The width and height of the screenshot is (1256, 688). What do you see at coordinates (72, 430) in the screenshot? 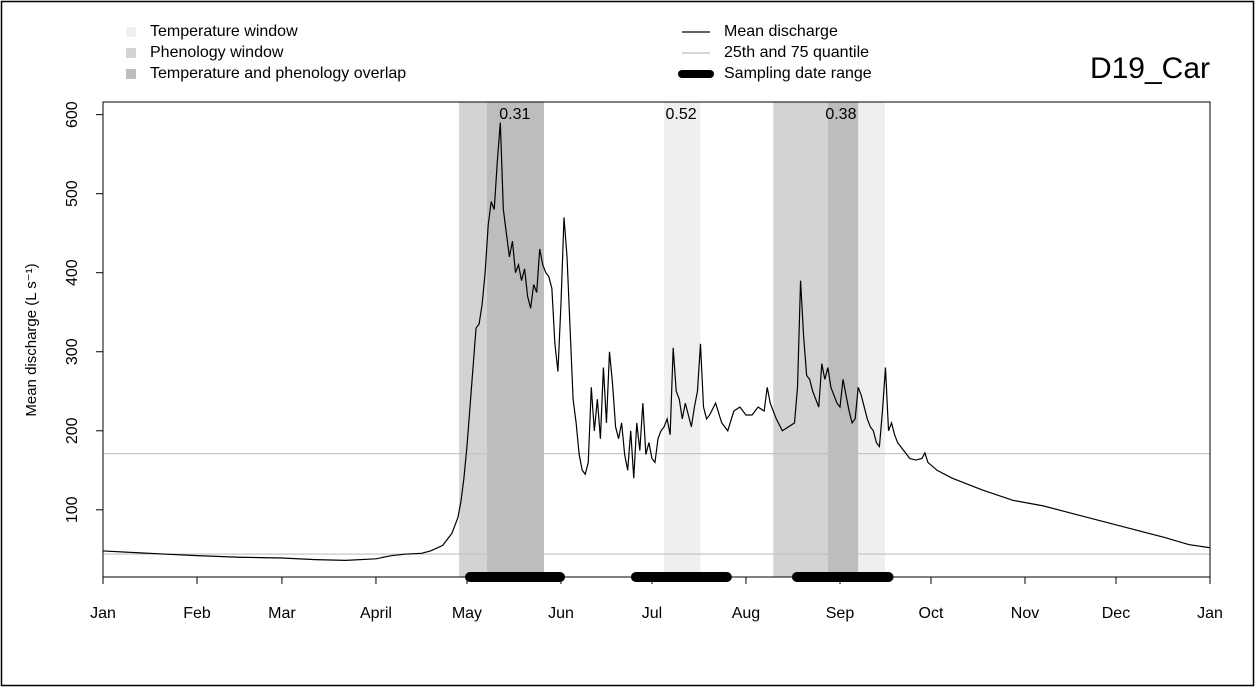
I see `y-tick-label: 200` at bounding box center [72, 430].